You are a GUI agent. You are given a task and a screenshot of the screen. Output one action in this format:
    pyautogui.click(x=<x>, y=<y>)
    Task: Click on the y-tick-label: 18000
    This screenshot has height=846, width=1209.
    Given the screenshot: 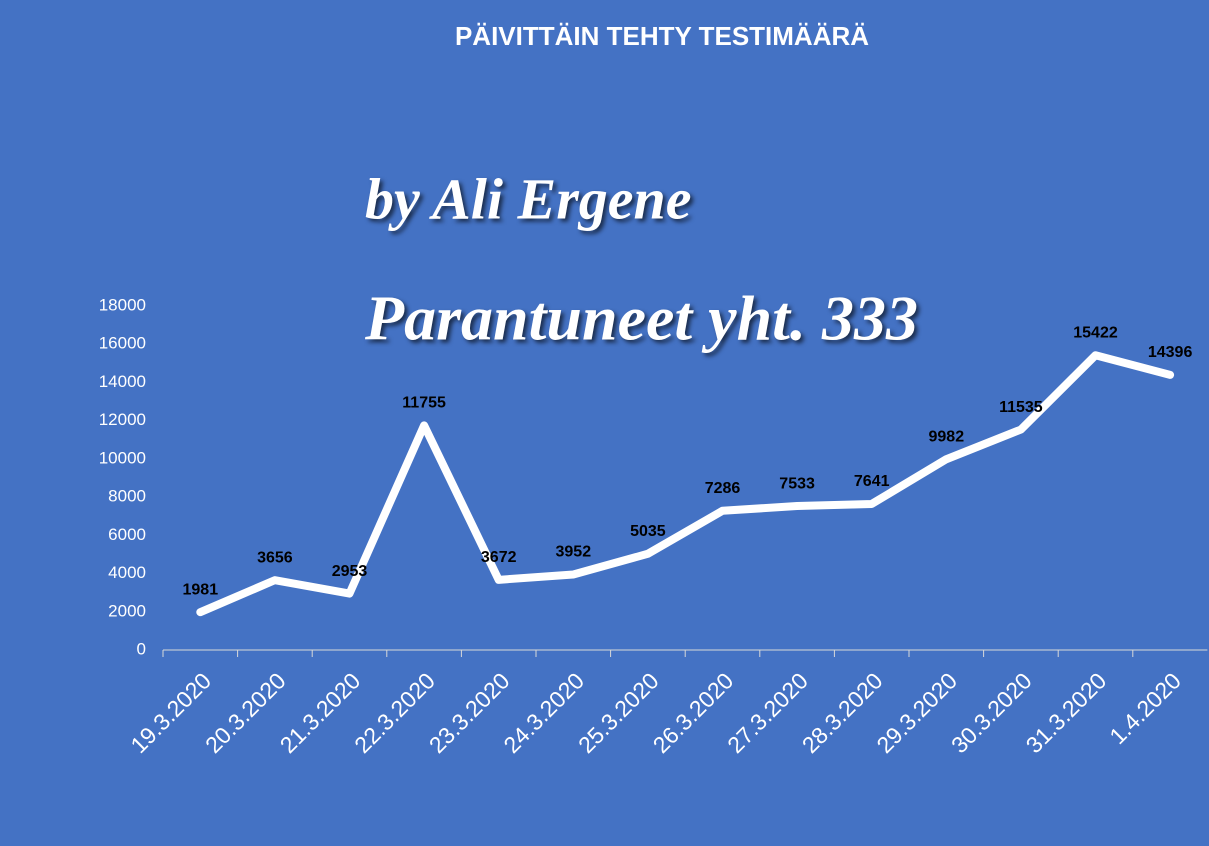 What is the action you would take?
    pyautogui.click(x=122, y=304)
    